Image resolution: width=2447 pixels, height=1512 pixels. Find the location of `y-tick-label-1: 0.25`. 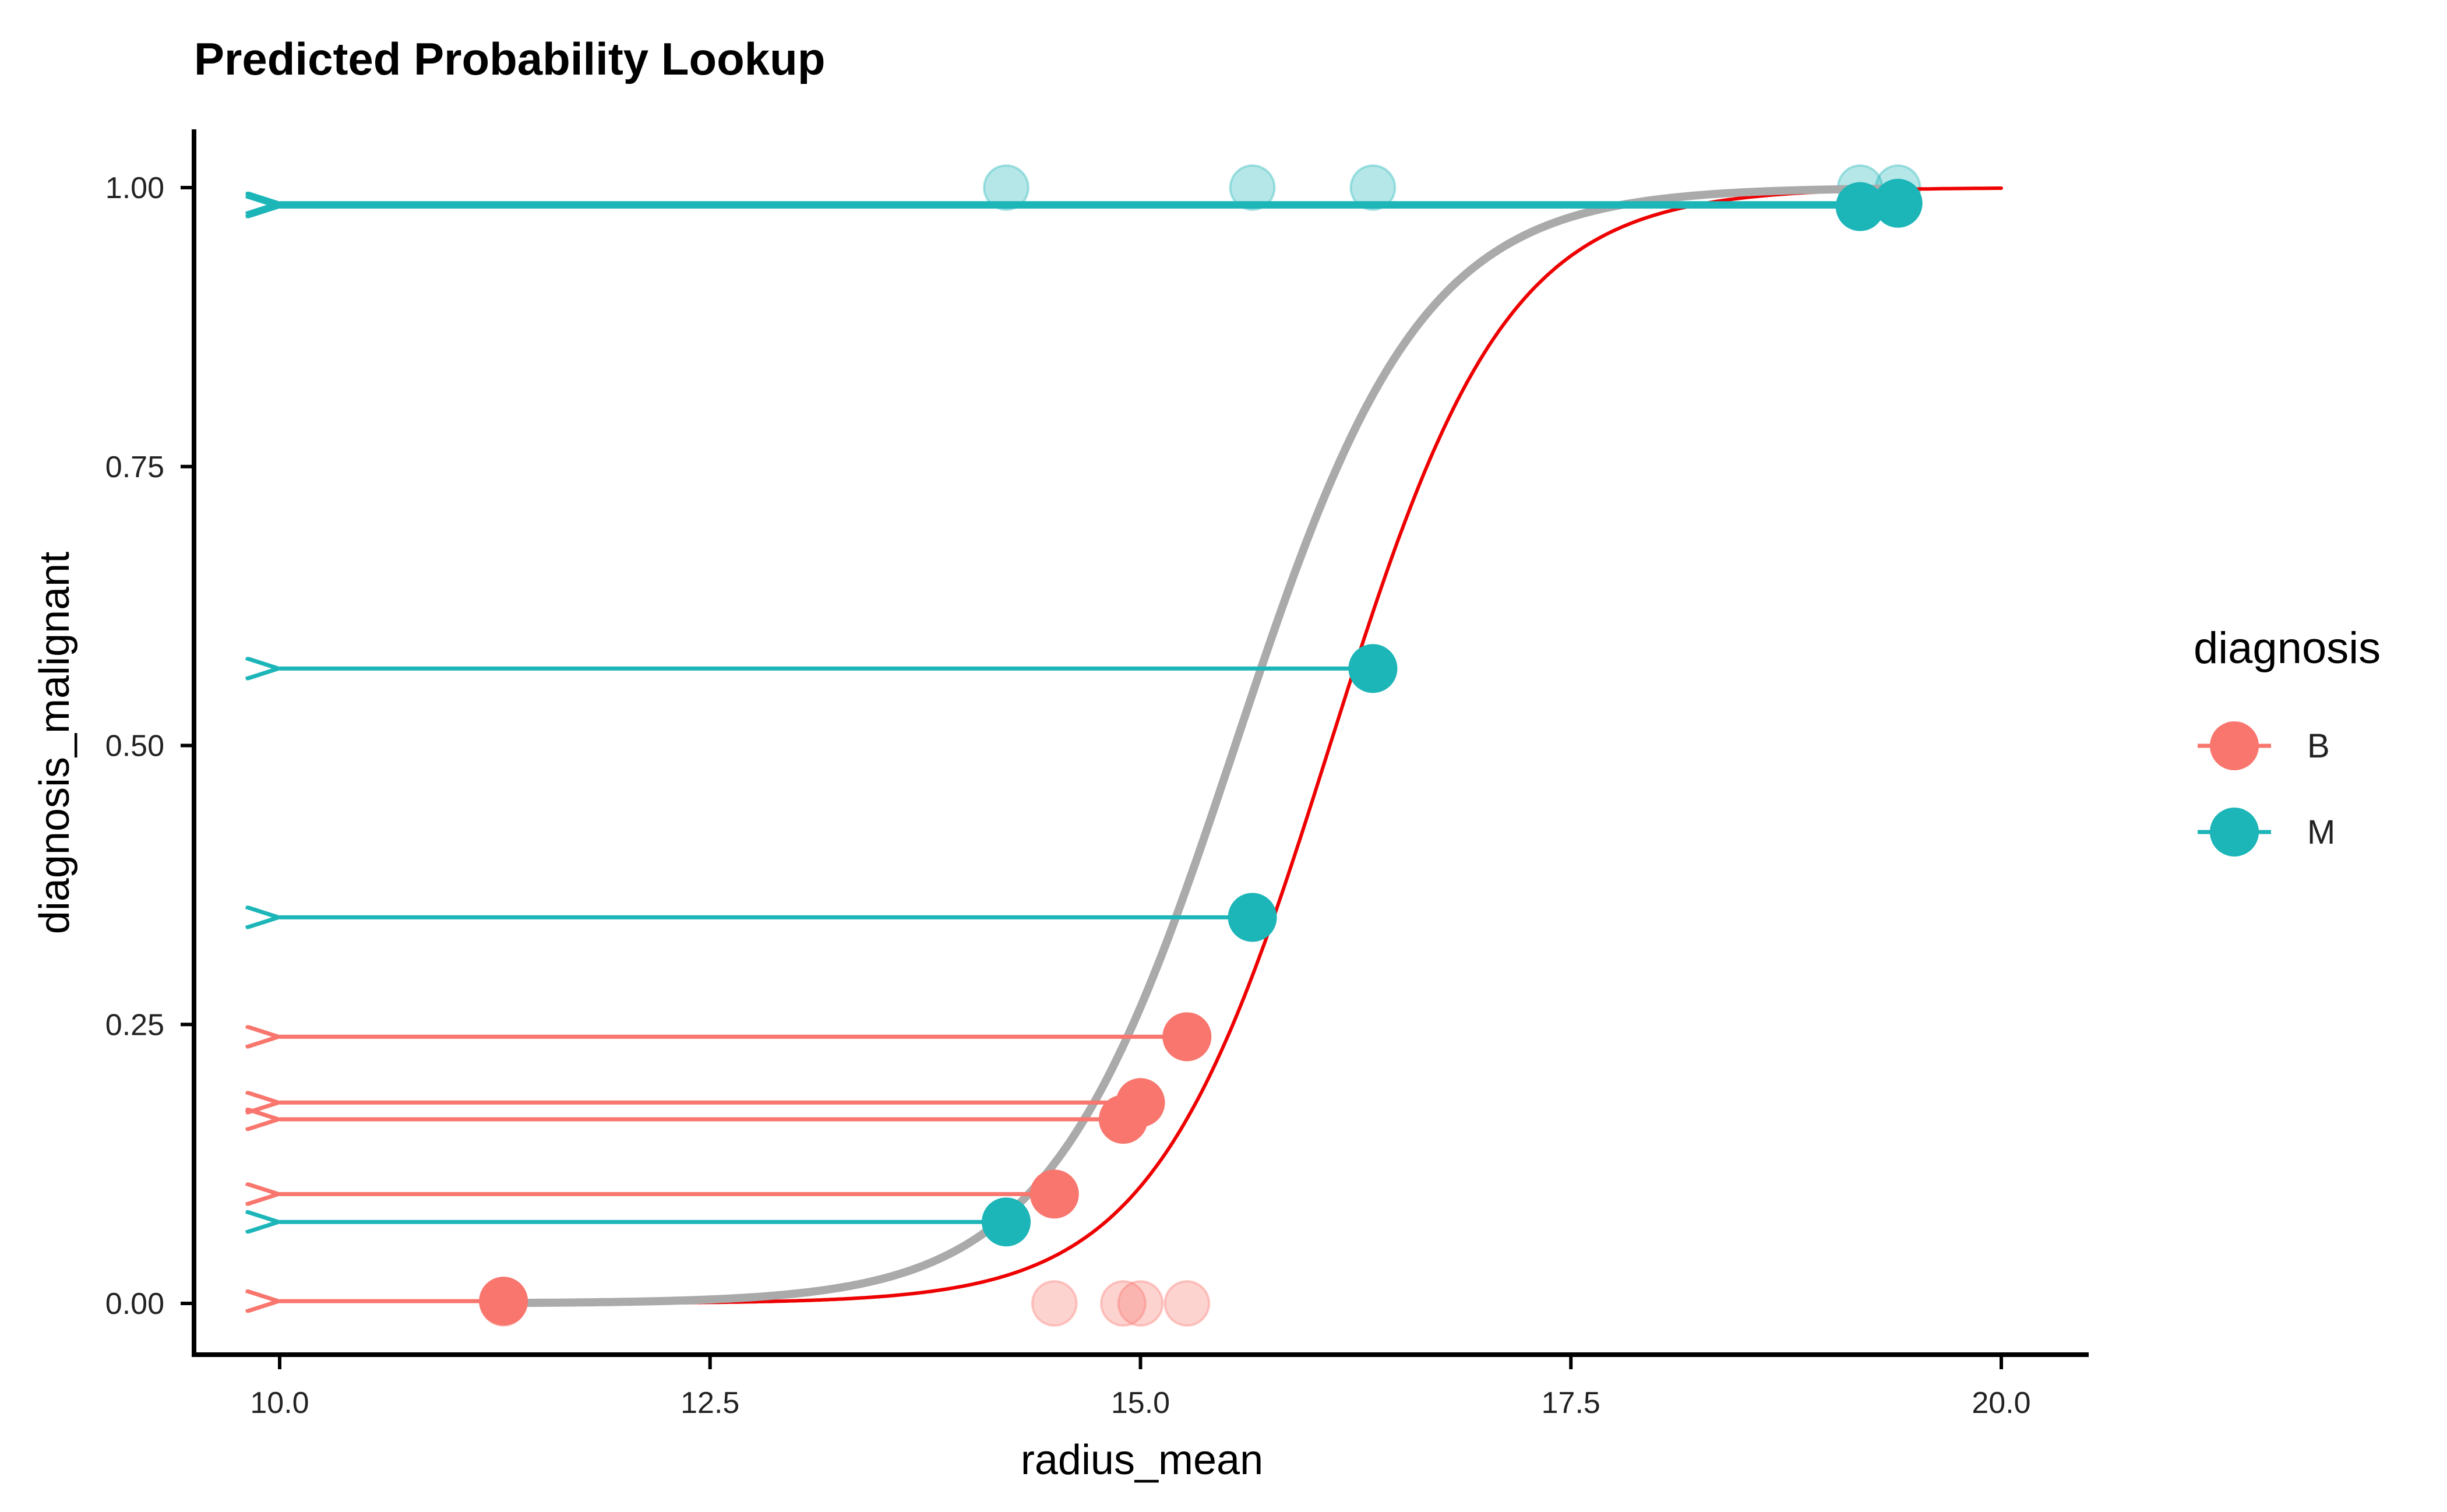

y-tick-label-1: 0.25 is located at coordinates (134, 1025).